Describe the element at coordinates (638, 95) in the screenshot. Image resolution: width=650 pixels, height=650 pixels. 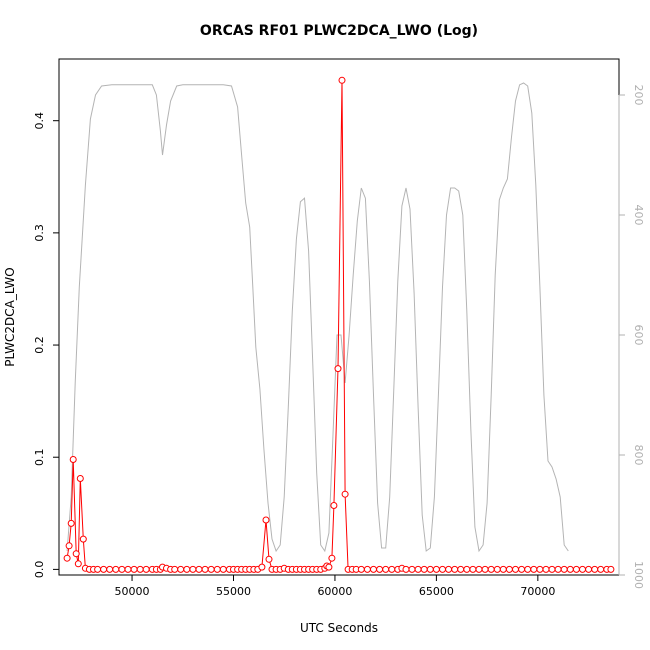
I see `y2-tick-label: 200` at that location.